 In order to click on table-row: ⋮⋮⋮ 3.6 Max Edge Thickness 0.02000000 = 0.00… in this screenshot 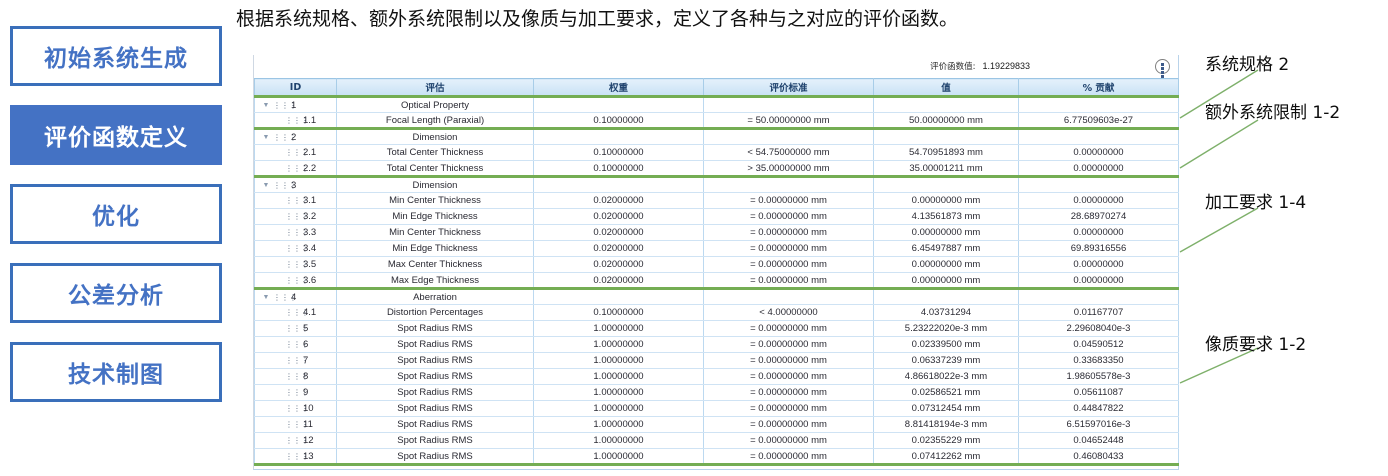, I will do `click(716, 281)`.